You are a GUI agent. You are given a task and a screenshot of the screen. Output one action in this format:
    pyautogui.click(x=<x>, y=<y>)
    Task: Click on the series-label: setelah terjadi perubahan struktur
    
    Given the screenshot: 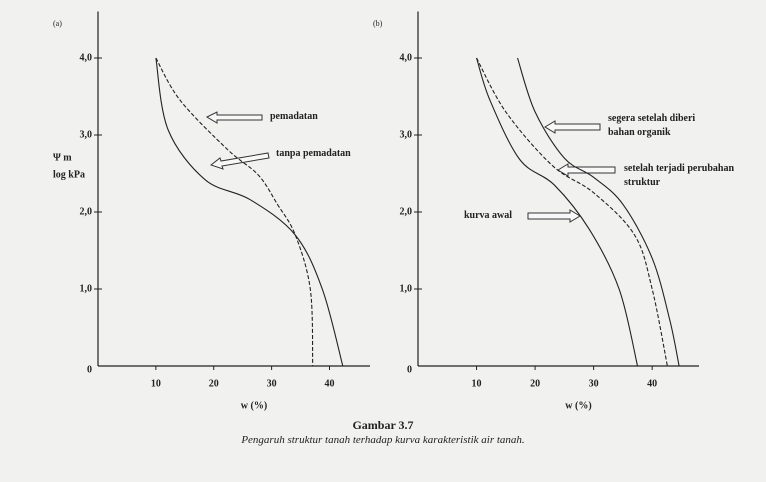 What is the action you would take?
    pyautogui.click(x=679, y=175)
    